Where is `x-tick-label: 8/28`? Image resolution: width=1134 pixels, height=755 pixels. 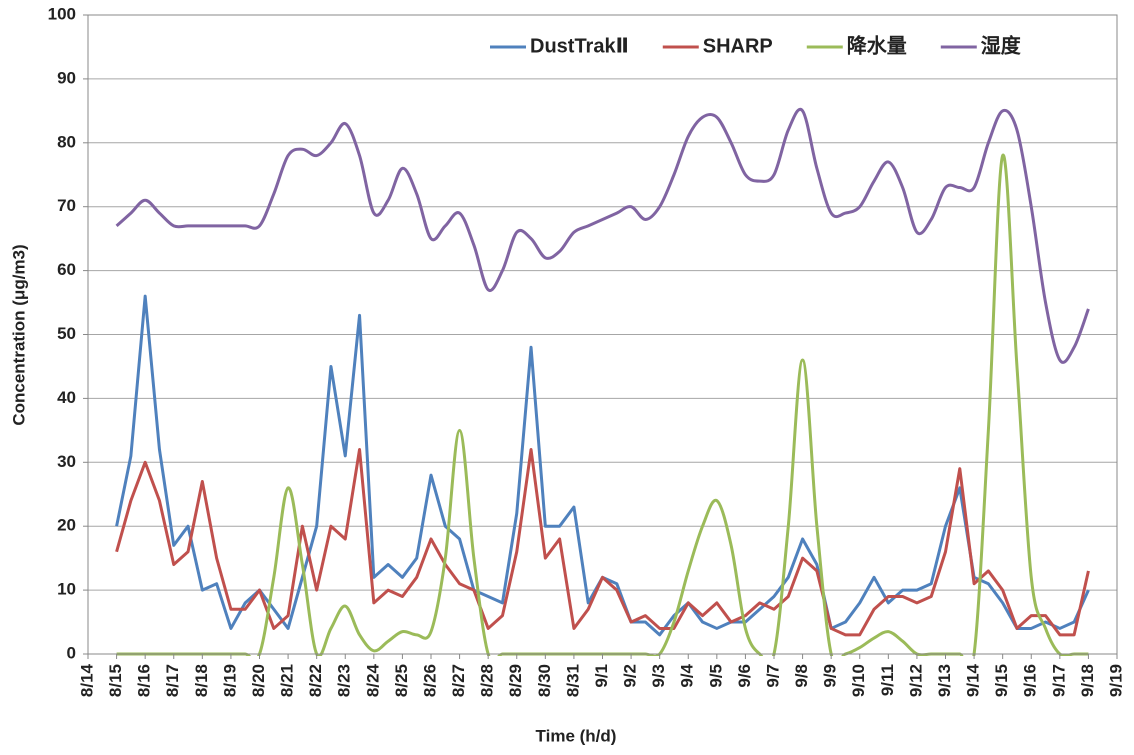 x-tick-label: 8/28 is located at coordinates (487, 680).